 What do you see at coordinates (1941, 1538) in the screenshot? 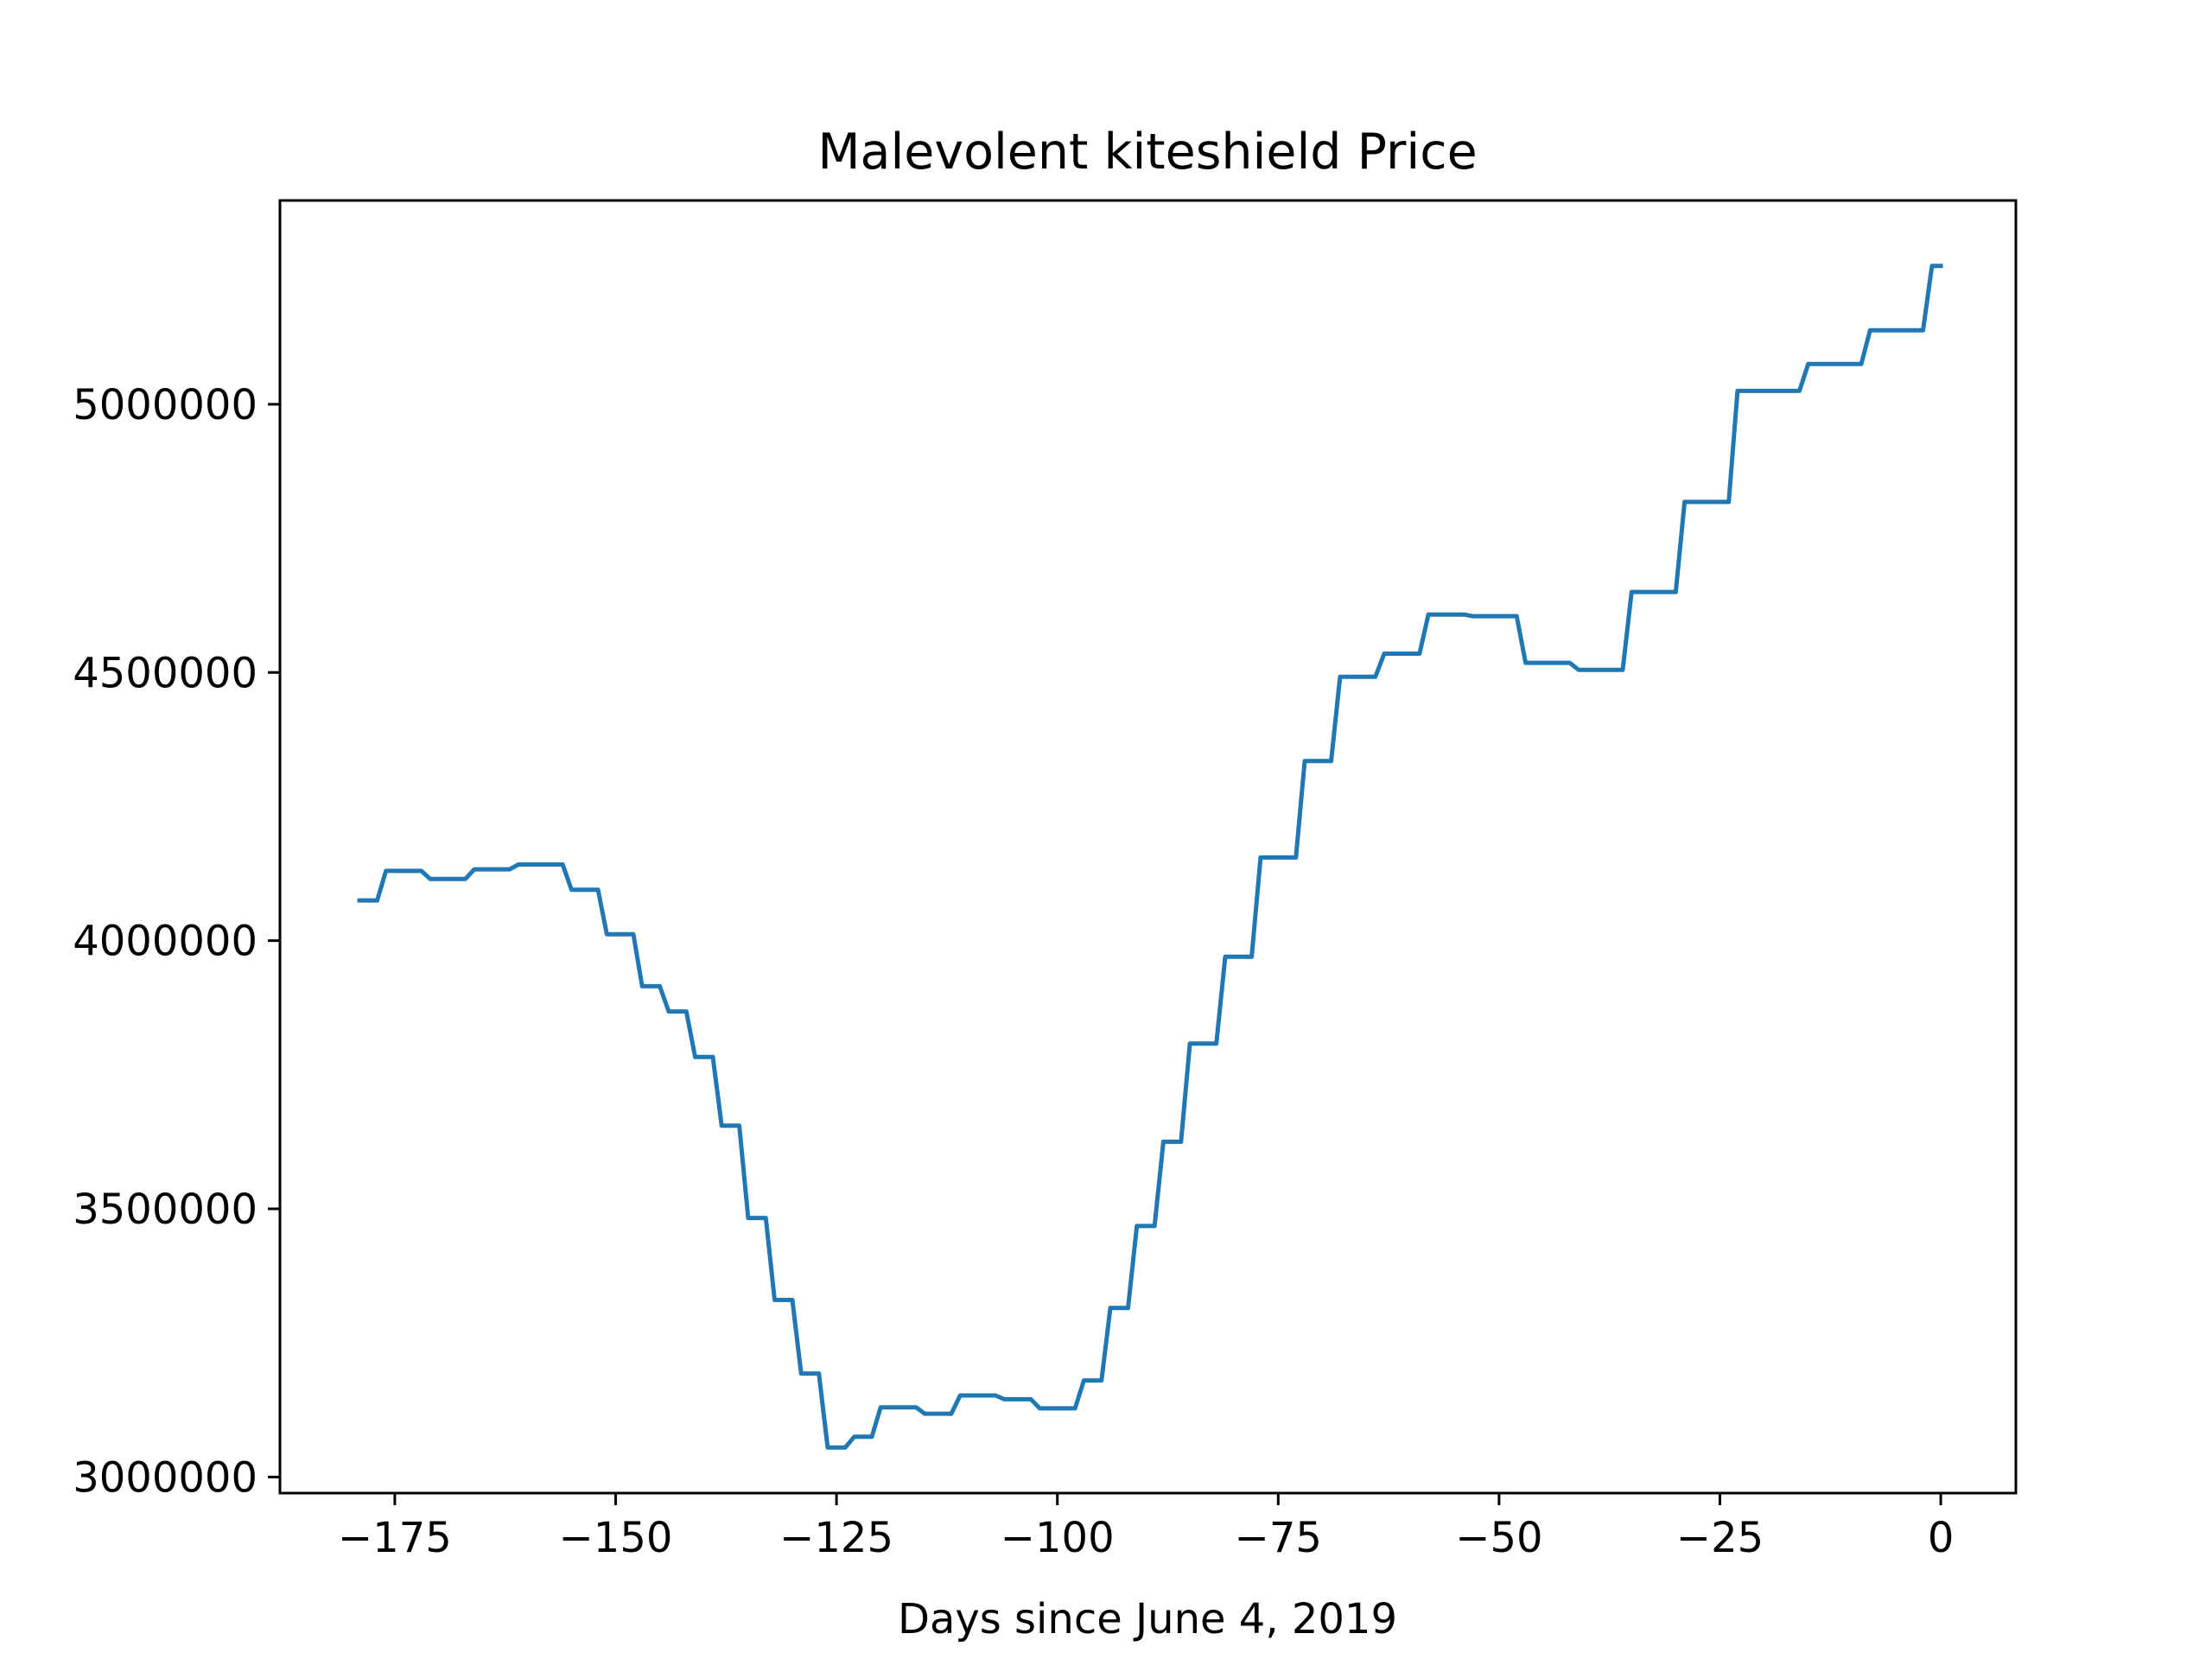
I see `x-tick-label: 0` at bounding box center [1941, 1538].